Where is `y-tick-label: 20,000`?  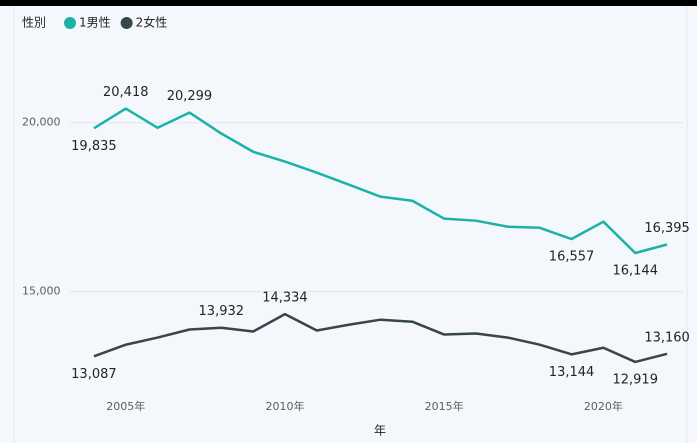 y-tick-label: 20,000 is located at coordinates (41, 122).